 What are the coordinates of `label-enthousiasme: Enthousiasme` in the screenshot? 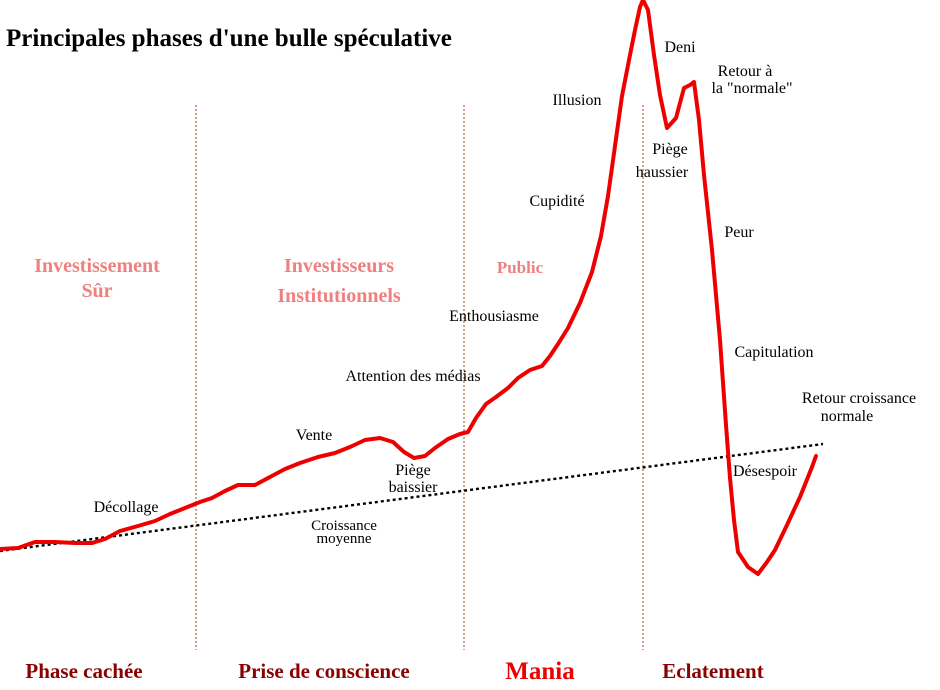 It's located at (494, 316).